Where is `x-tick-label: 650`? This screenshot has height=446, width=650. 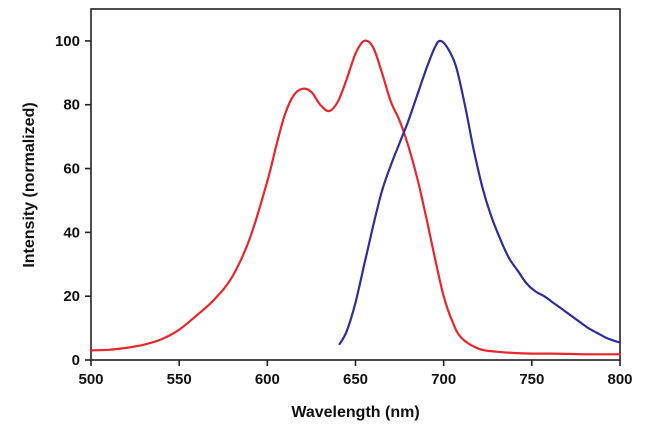
x-tick-label: 650 is located at coordinates (355, 379).